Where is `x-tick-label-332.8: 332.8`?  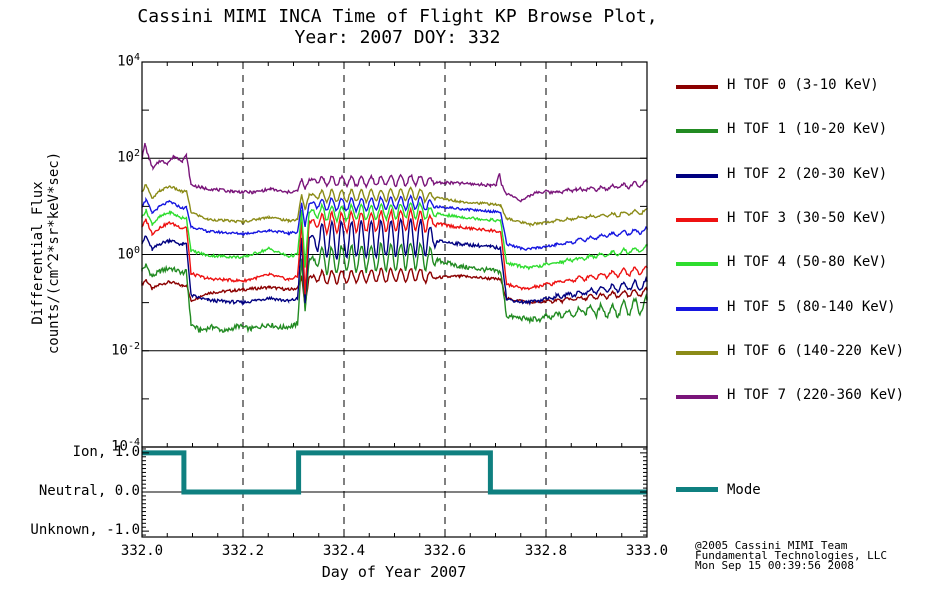
x-tick-label-332.8: 332.8 is located at coordinates (546, 551).